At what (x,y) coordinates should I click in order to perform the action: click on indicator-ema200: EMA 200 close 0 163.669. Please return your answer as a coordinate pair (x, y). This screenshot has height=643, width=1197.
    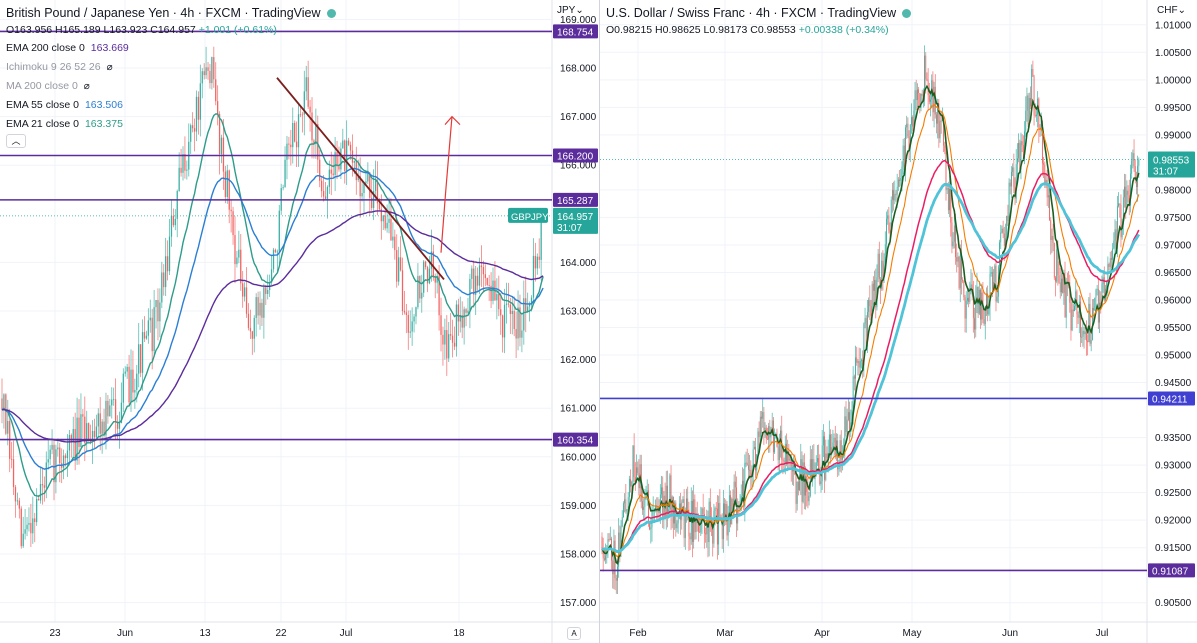
    Looking at the image, I should click on (67, 48).